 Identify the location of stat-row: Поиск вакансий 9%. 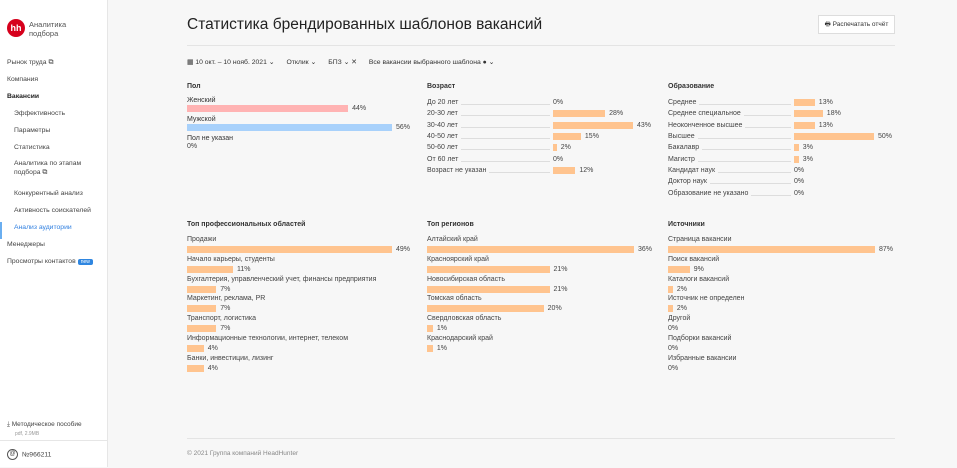
(780, 265).